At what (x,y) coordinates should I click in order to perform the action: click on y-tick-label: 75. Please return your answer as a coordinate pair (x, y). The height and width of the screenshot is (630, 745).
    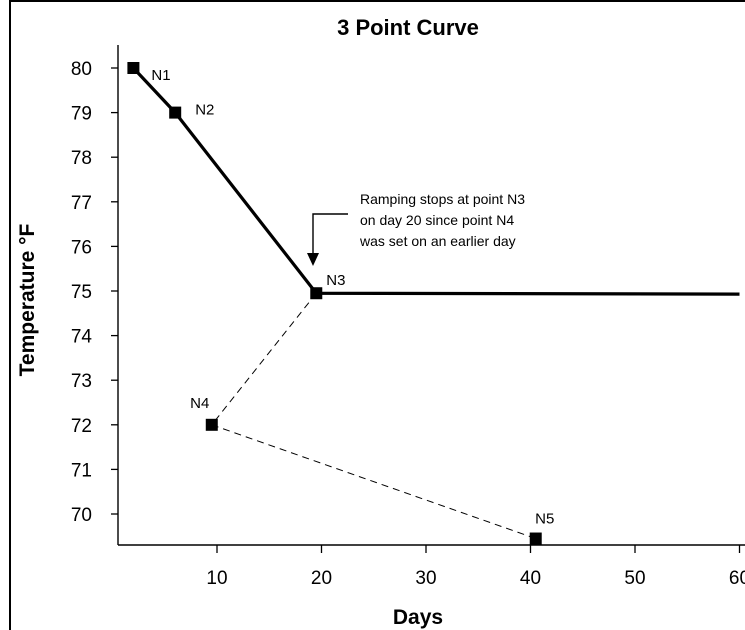
    Looking at the image, I should click on (81, 292).